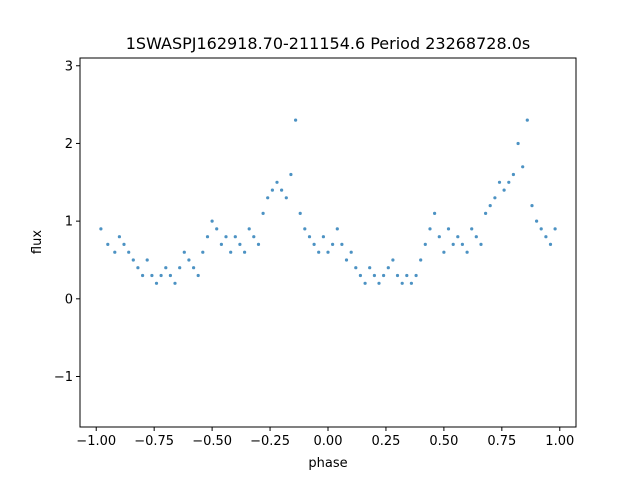 The width and height of the screenshot is (640, 480). I want to click on x-tick-label: 1.00, so click(559, 441).